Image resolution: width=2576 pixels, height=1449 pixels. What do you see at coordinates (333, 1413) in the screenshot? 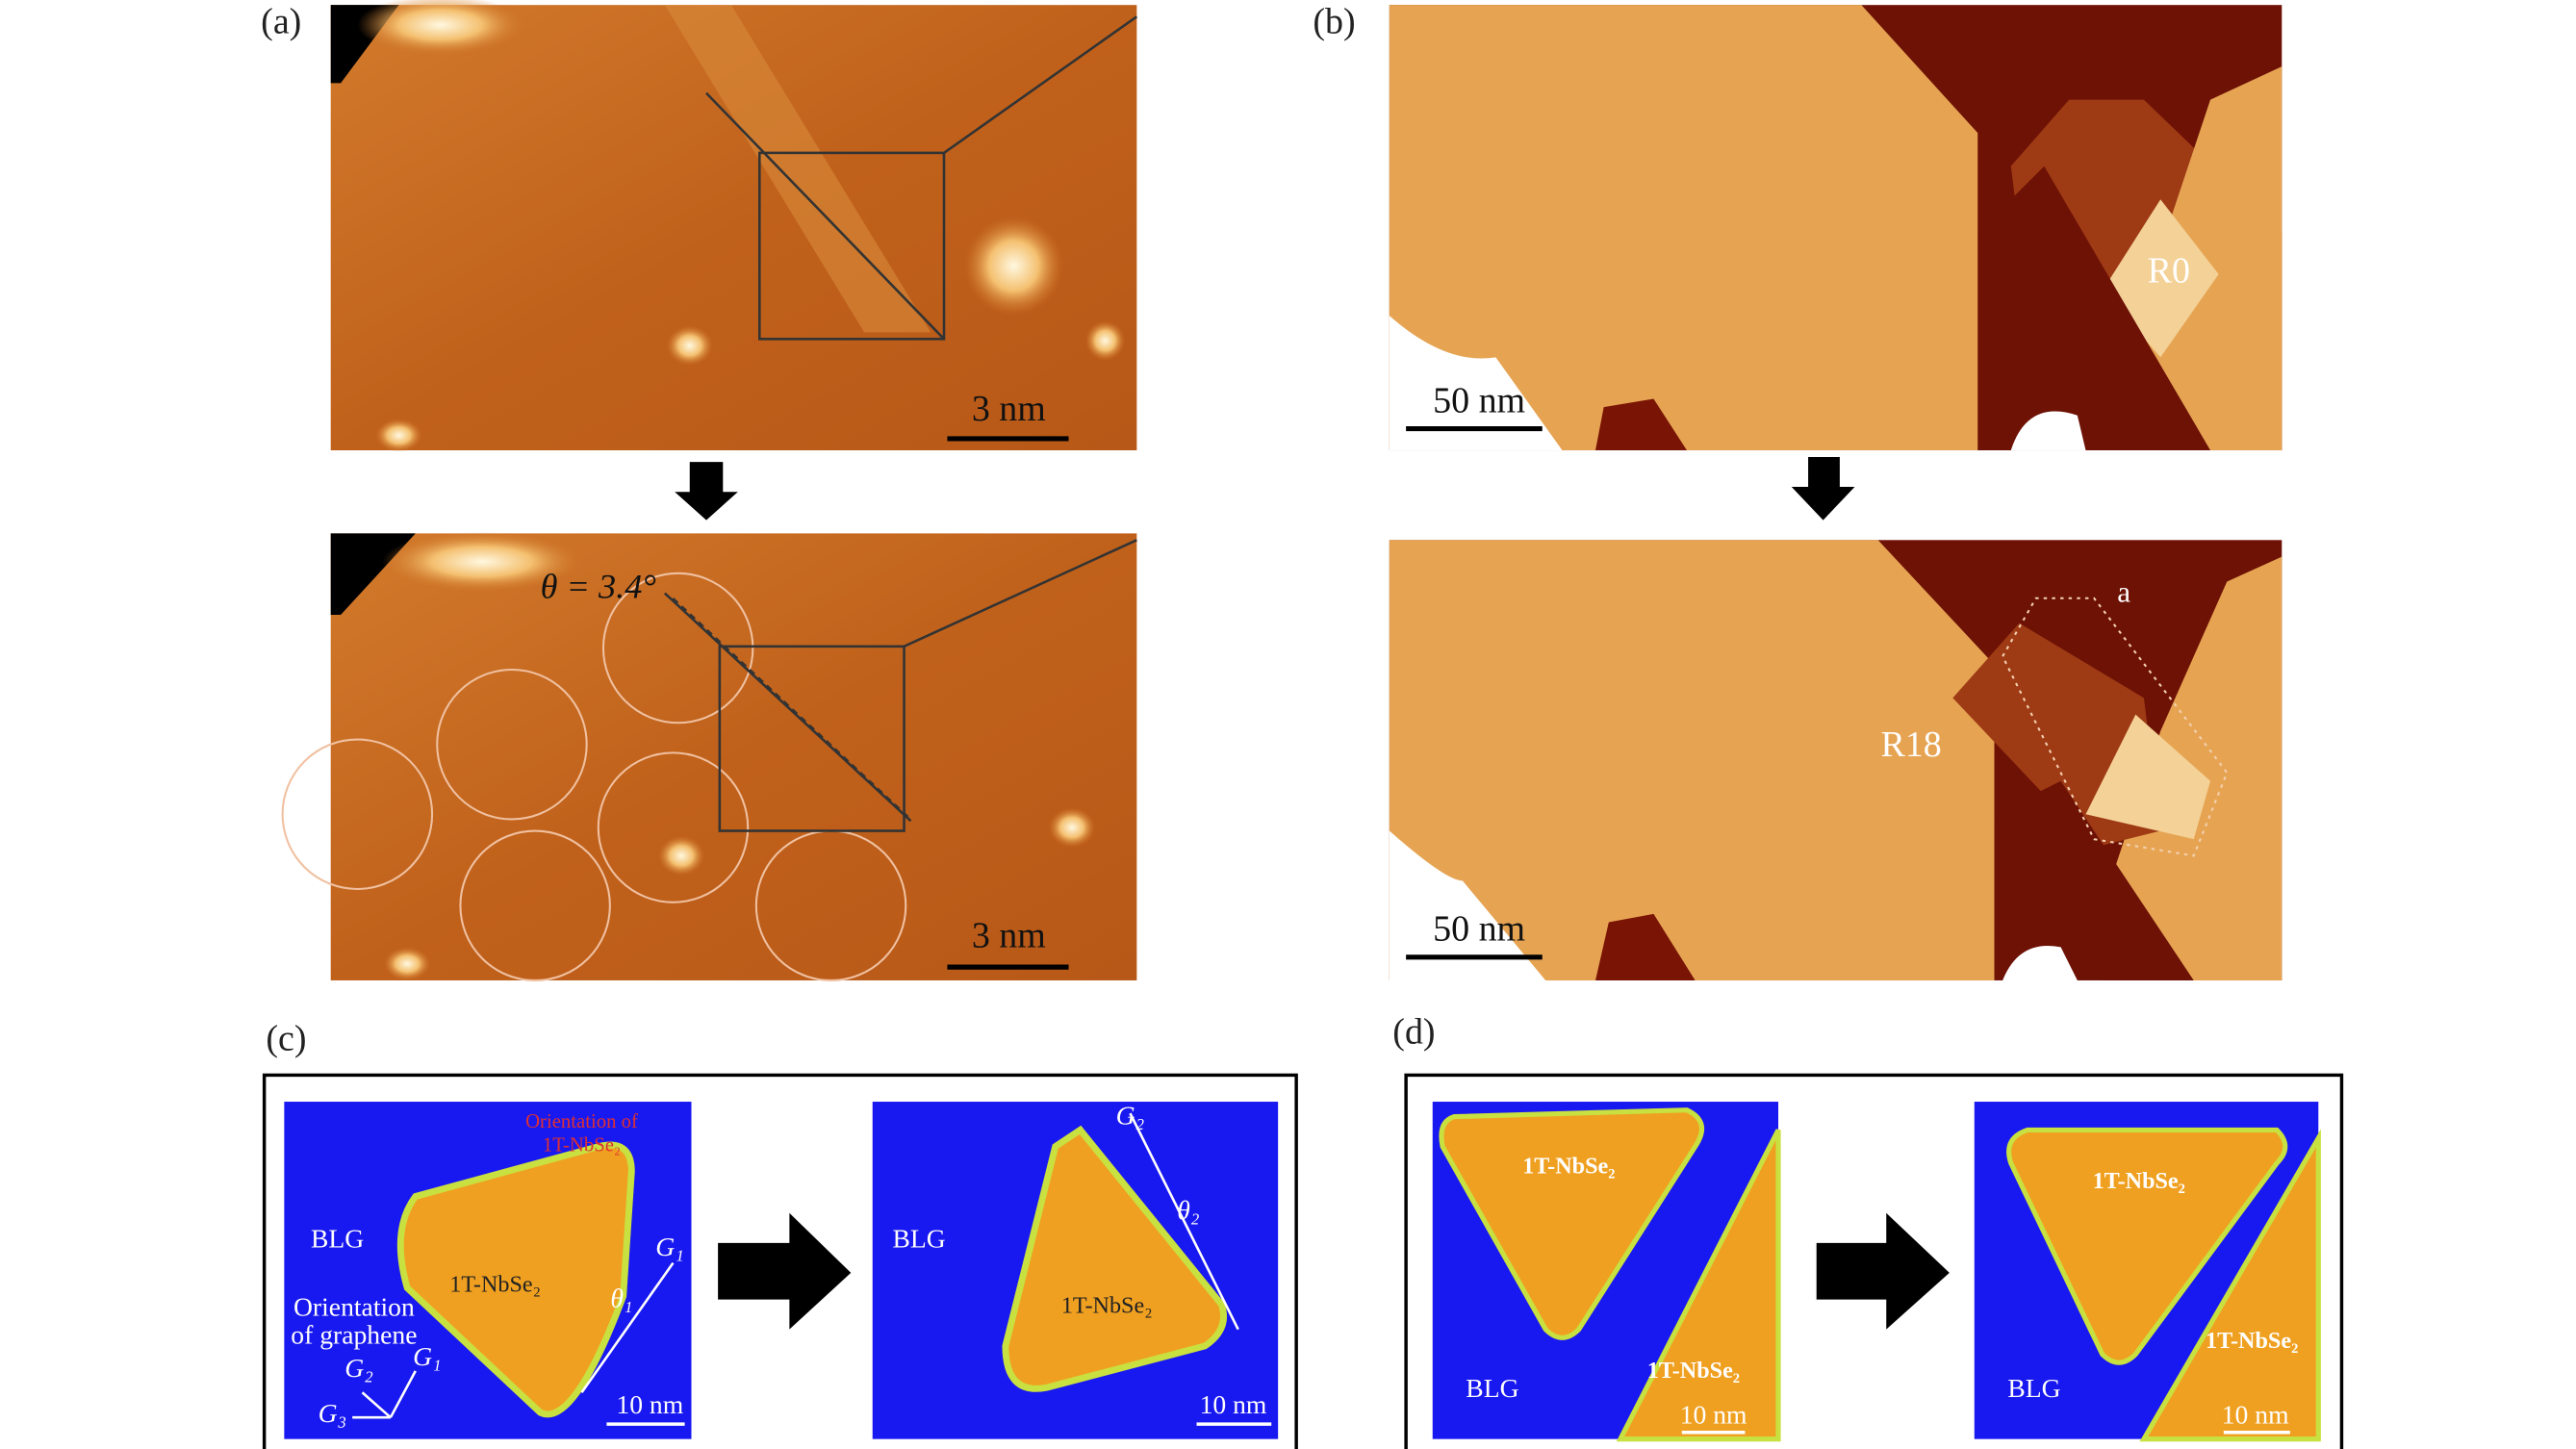
I see `axis-label: G₃` at bounding box center [333, 1413].